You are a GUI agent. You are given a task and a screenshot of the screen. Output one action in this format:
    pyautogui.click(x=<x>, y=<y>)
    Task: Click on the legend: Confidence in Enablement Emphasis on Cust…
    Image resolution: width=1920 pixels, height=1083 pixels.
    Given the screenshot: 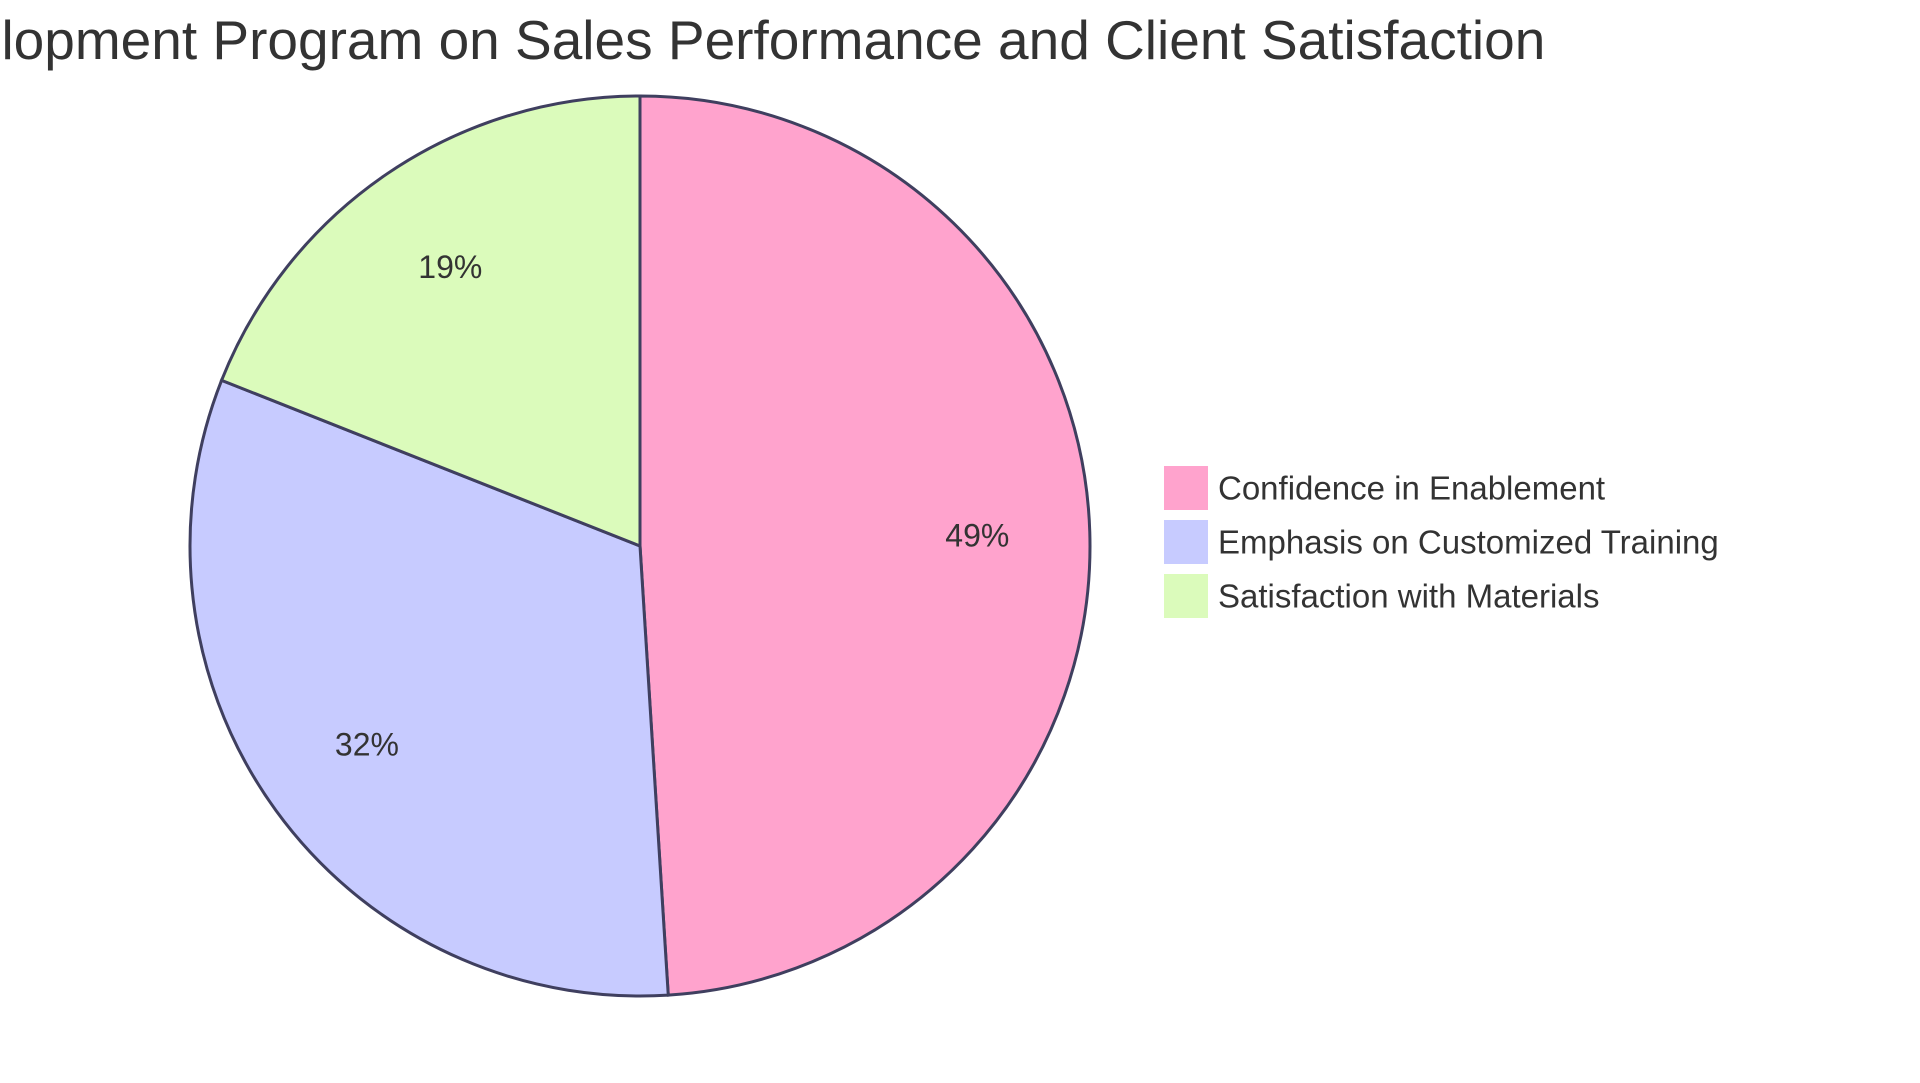 What is the action you would take?
    pyautogui.click(x=1441, y=542)
    